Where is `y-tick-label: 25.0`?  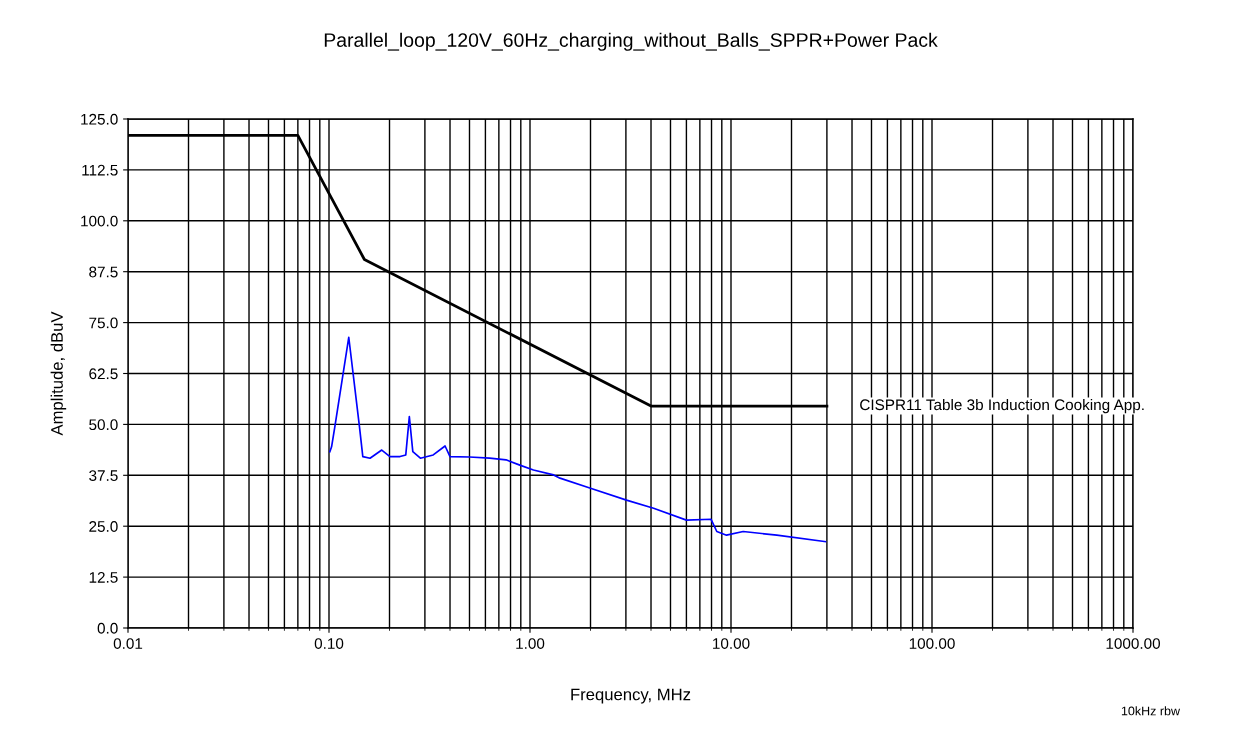
y-tick-label: 25.0 is located at coordinates (103, 526).